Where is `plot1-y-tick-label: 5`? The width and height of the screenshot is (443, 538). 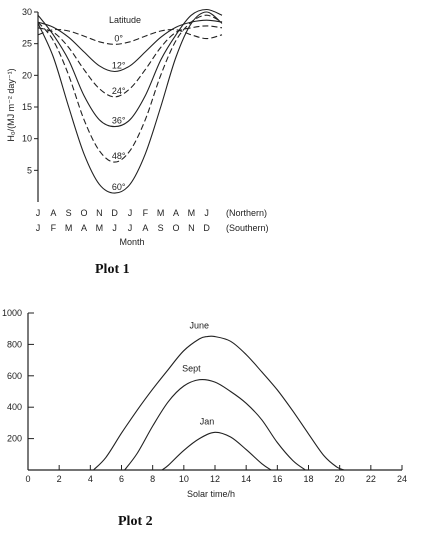 plot1-y-tick-label: 5 is located at coordinates (29, 170).